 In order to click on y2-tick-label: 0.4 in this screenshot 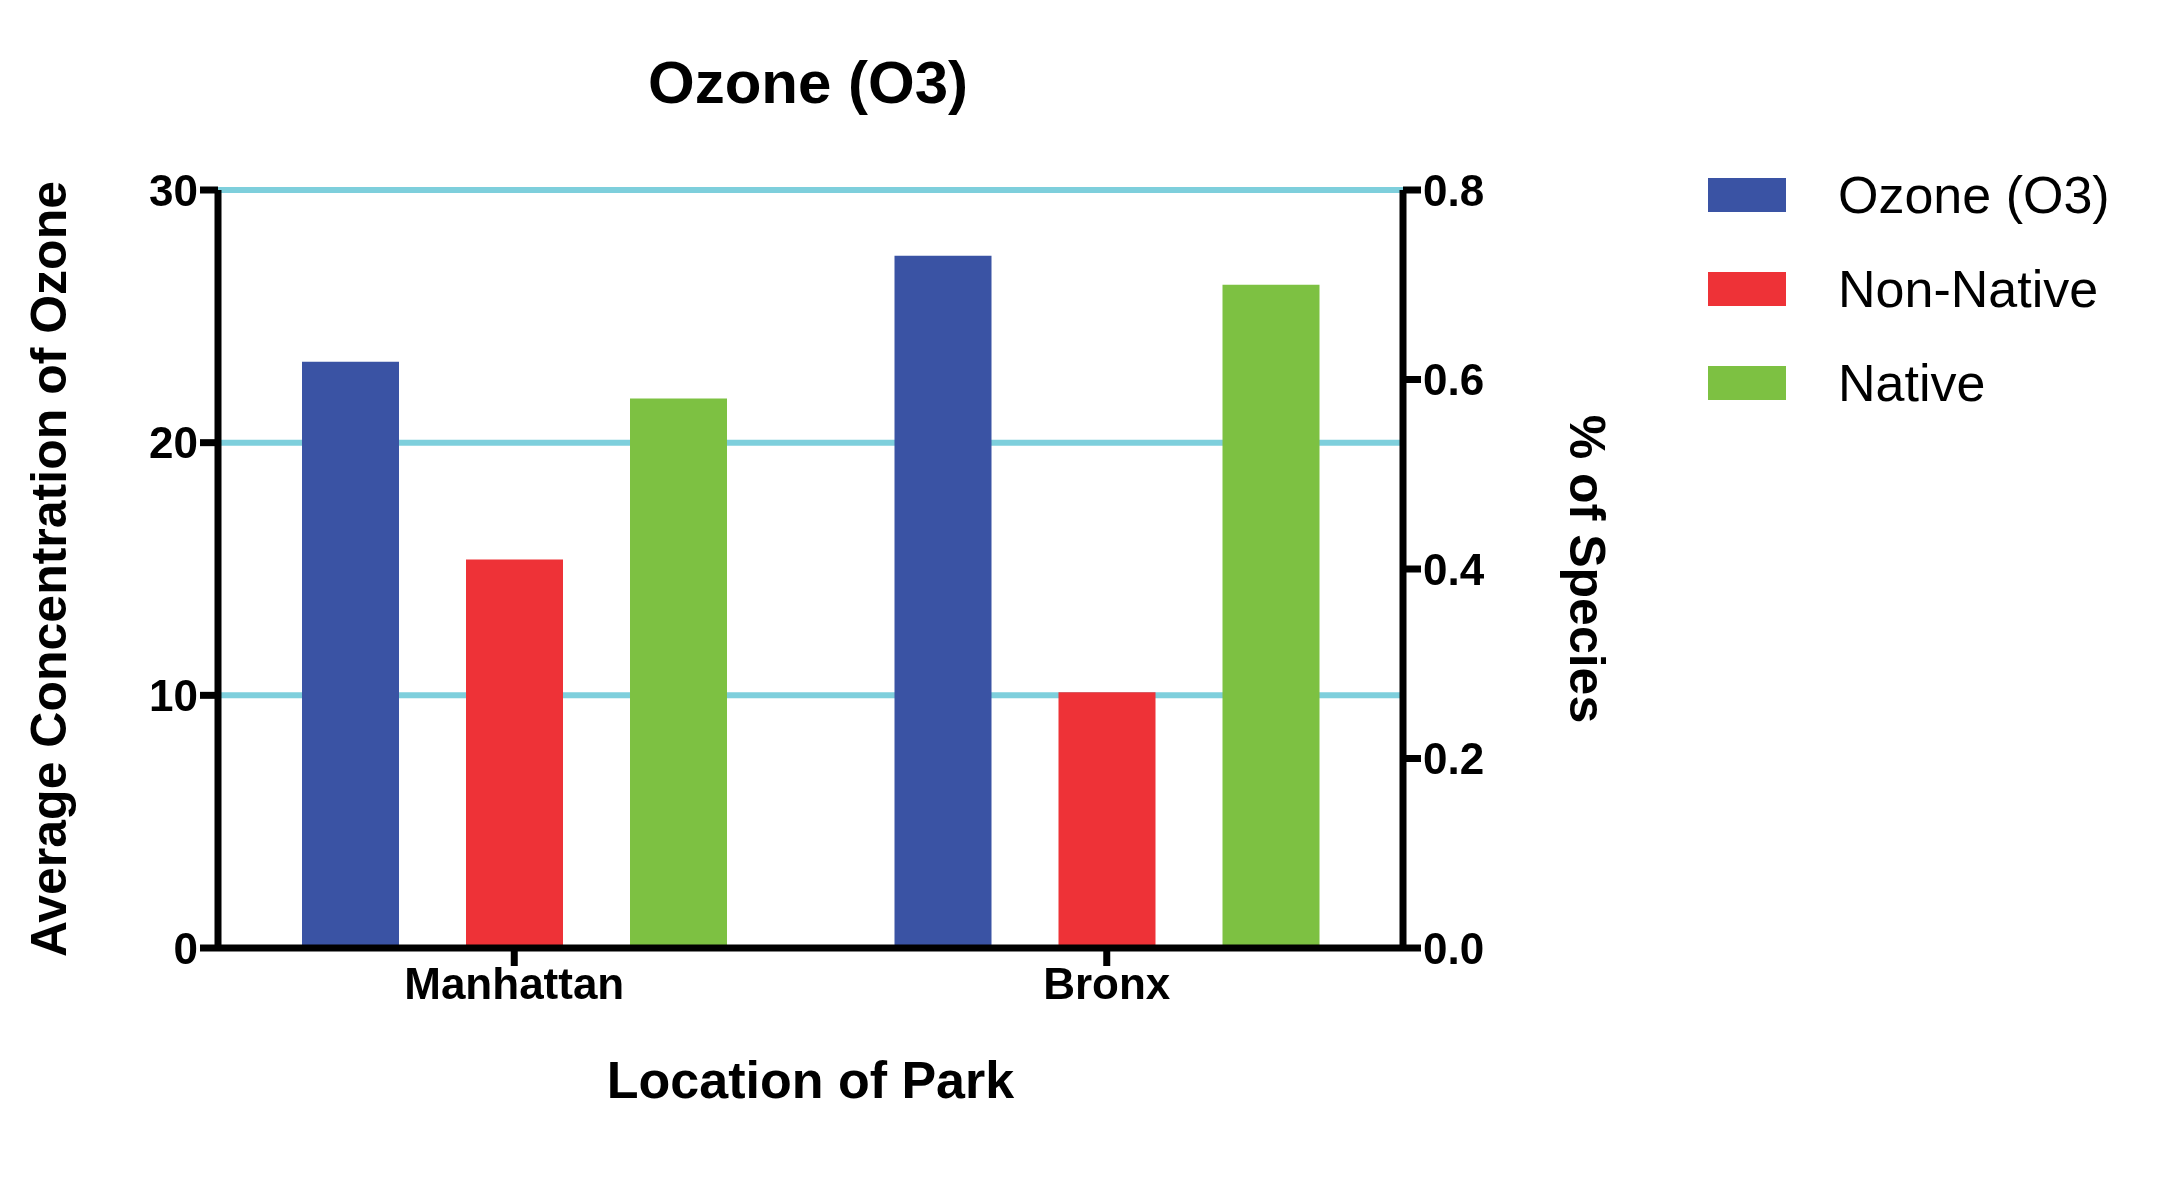, I will do `click(1454, 569)`.